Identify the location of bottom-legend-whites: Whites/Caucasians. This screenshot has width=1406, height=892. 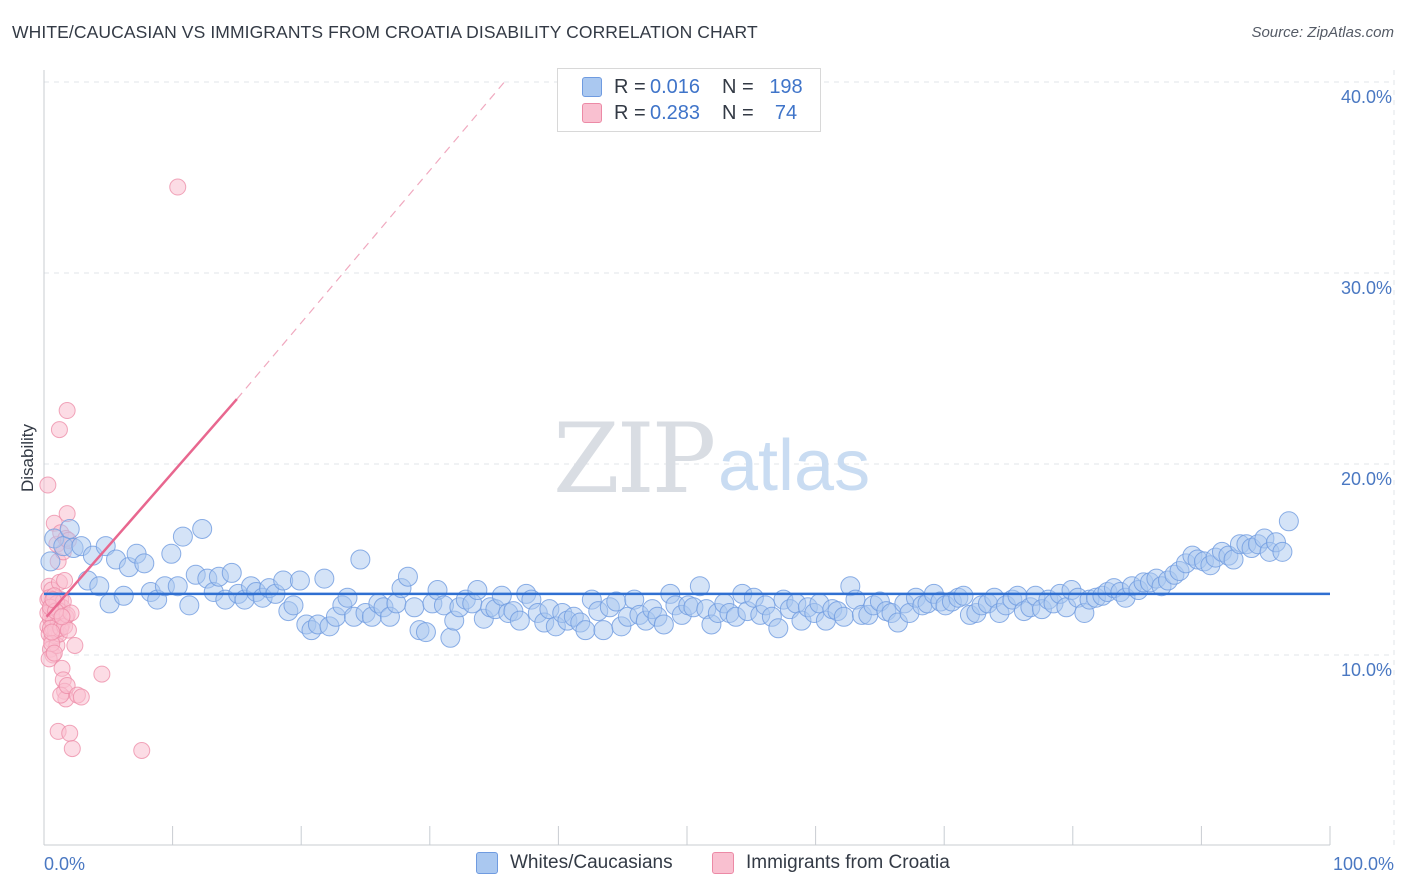
(574, 863).